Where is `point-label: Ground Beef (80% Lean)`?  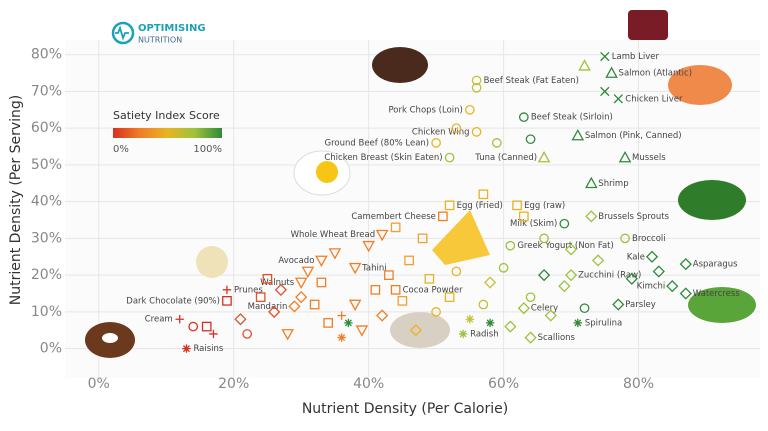
point-label: Ground Beef (80% Lean) is located at coordinates (377, 143).